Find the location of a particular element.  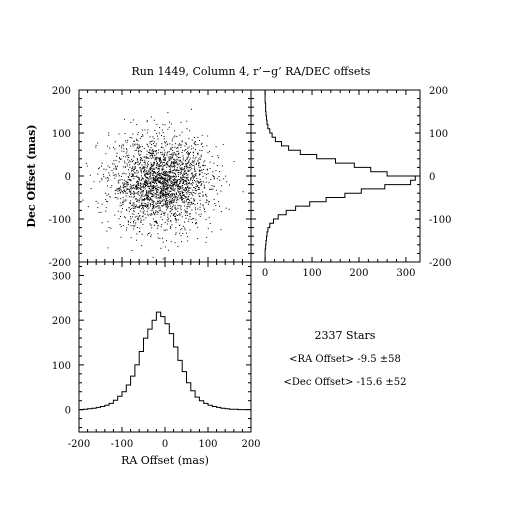

y-tick-label: 0 is located at coordinates (432, 177).